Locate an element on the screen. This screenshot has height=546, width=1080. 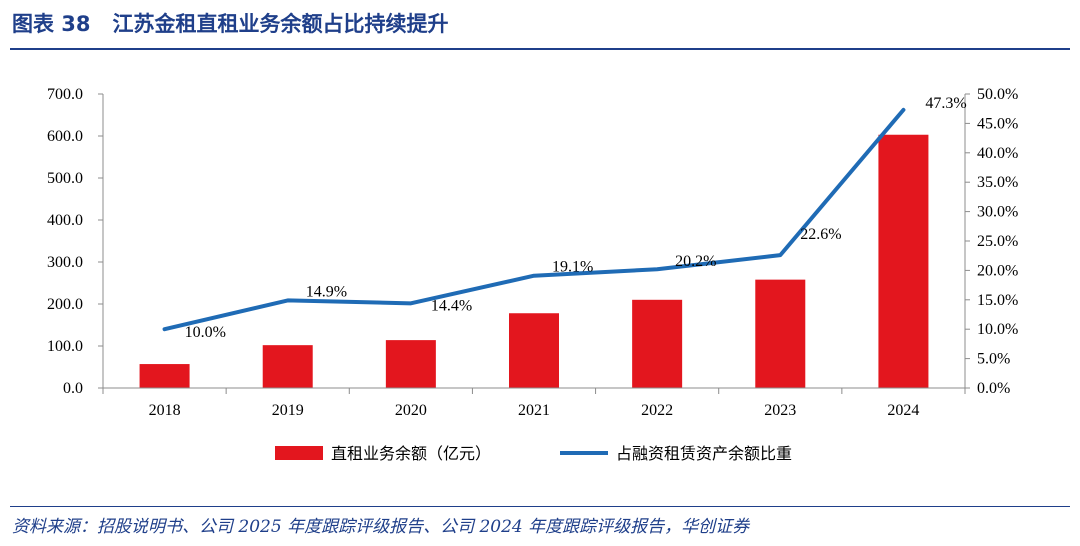
line-data-label: 22.6% is located at coordinates (820, 234).